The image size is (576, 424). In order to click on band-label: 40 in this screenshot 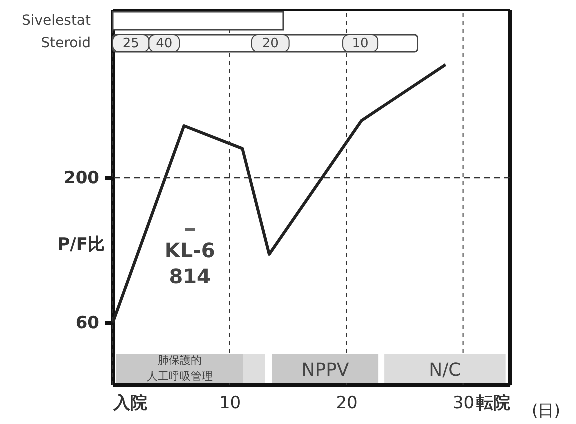, I will do `click(164, 44)`.